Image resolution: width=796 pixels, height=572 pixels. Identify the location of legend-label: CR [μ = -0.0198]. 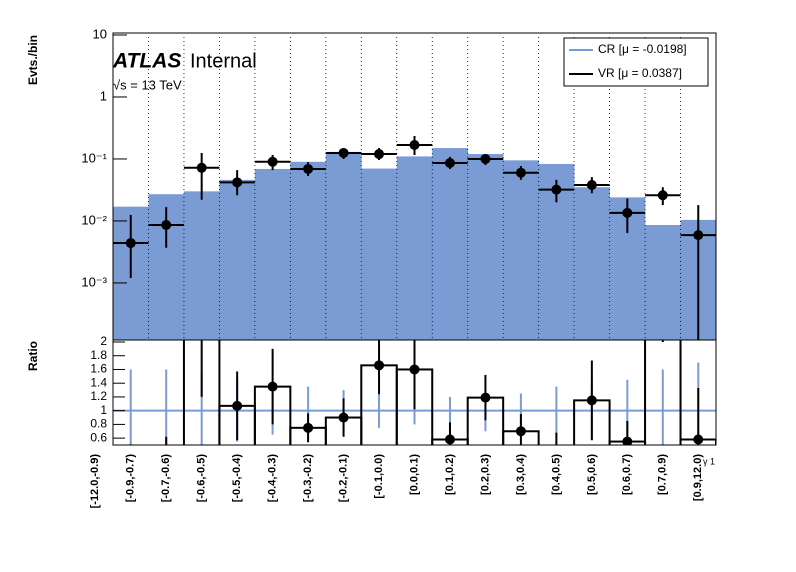
(642, 49).